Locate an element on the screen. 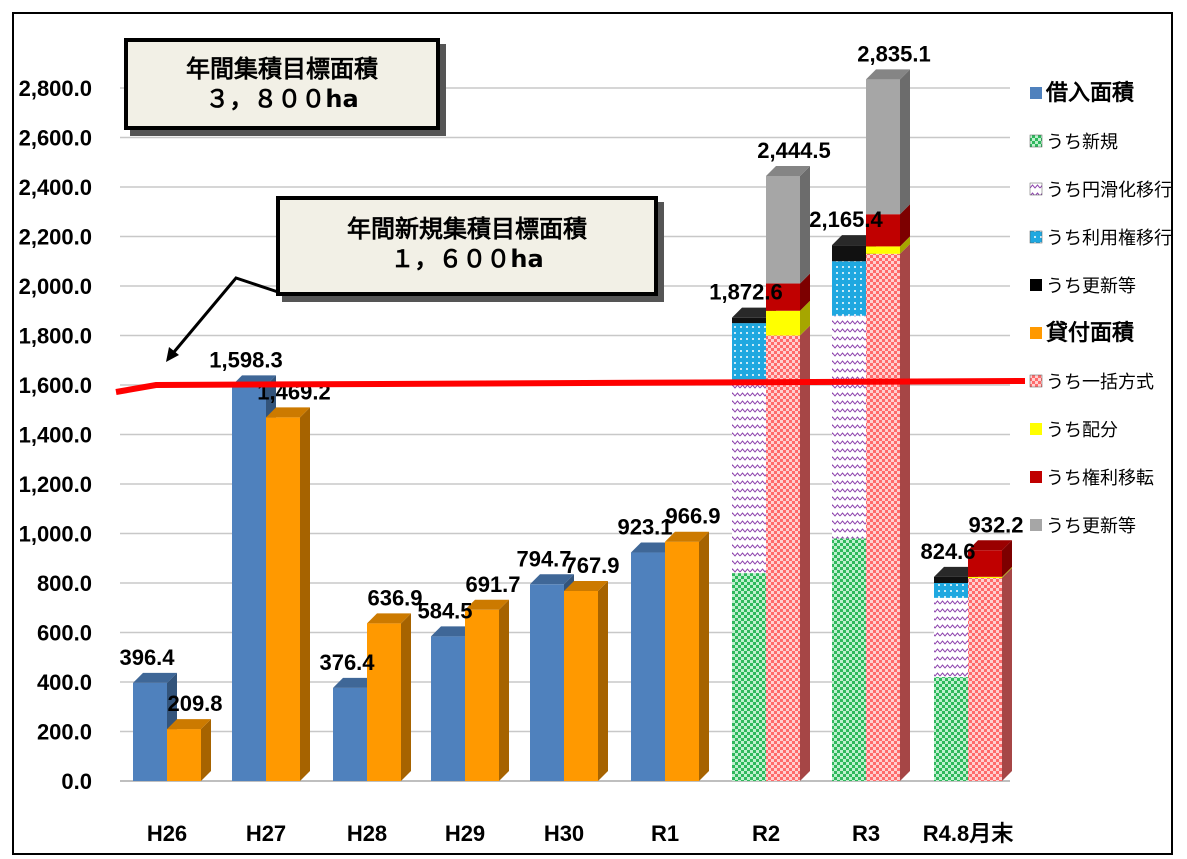 The height and width of the screenshot is (859, 1187). total-target-value: ３，８００ha is located at coordinates (282, 99).